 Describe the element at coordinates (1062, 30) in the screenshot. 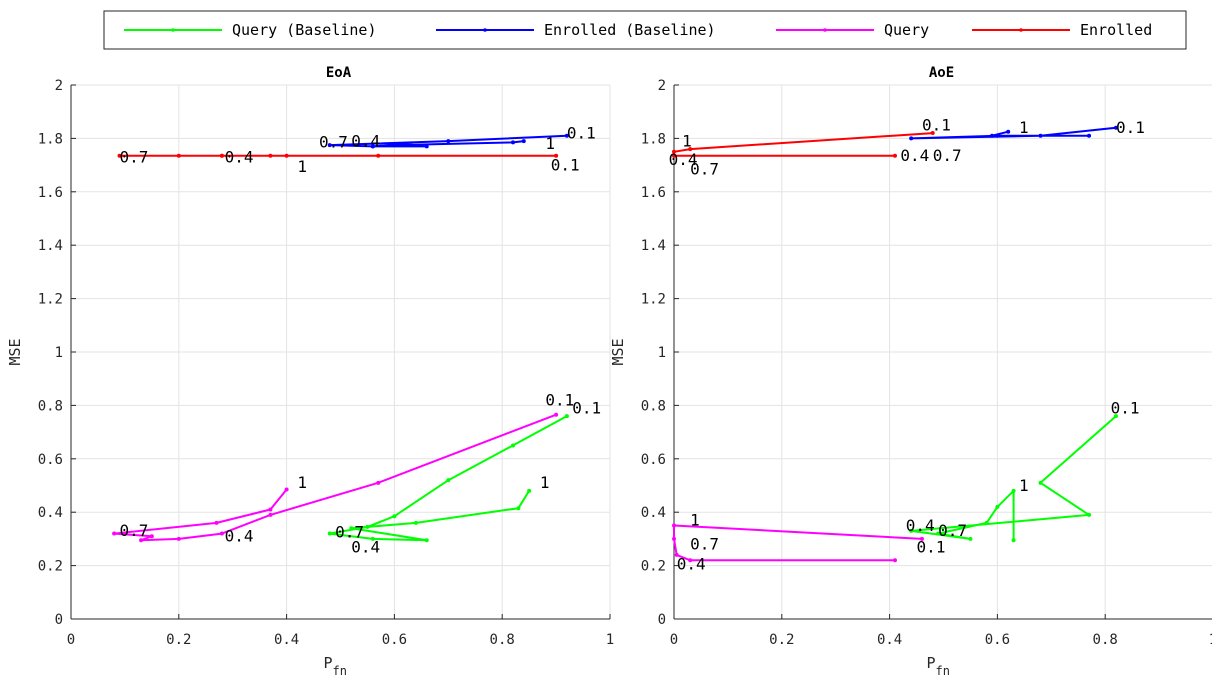

I see `legend-entry-enrolled: Enrolled` at that location.